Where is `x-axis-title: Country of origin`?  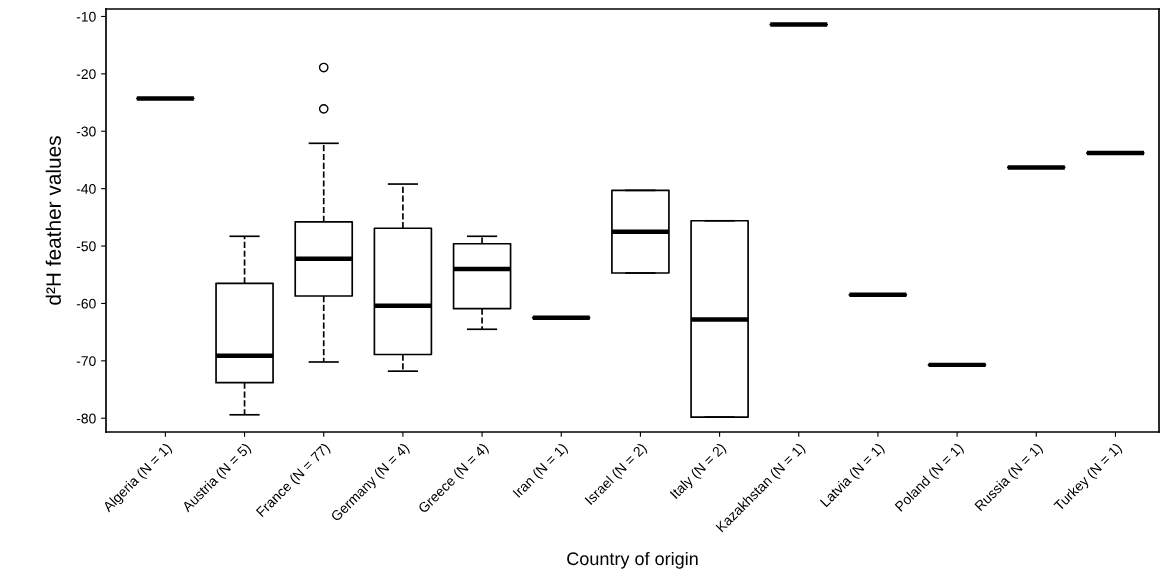
x-axis-title: Country of origin is located at coordinates (632, 560).